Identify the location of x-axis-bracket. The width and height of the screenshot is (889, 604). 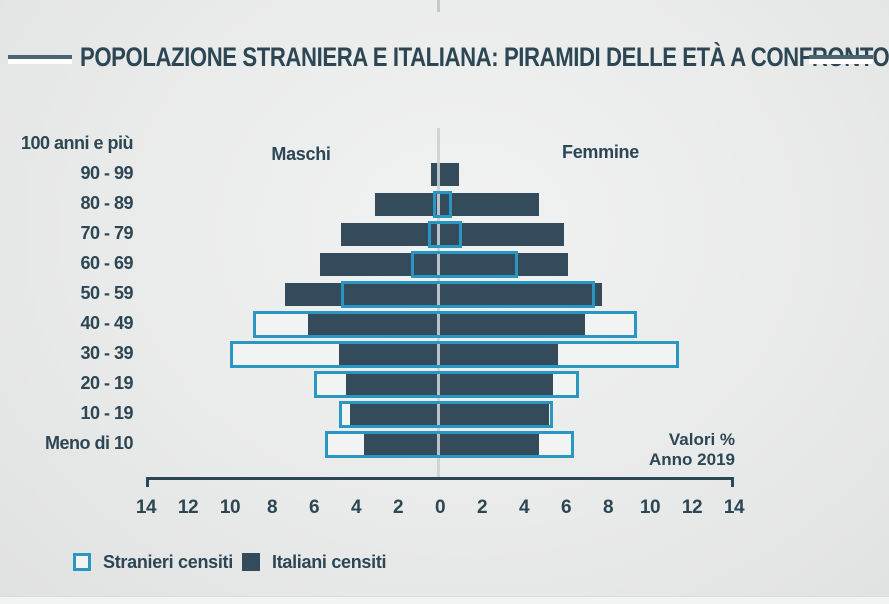
(440, 482).